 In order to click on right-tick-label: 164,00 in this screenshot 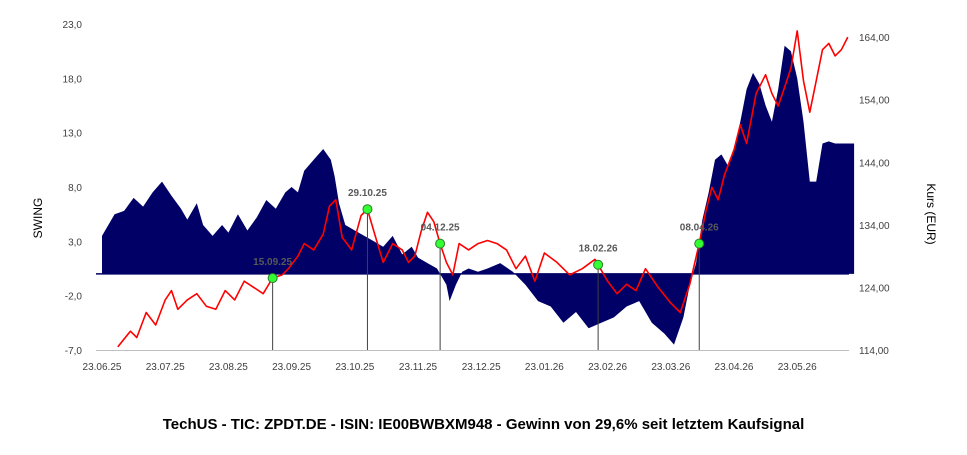, I will do `click(874, 38)`.